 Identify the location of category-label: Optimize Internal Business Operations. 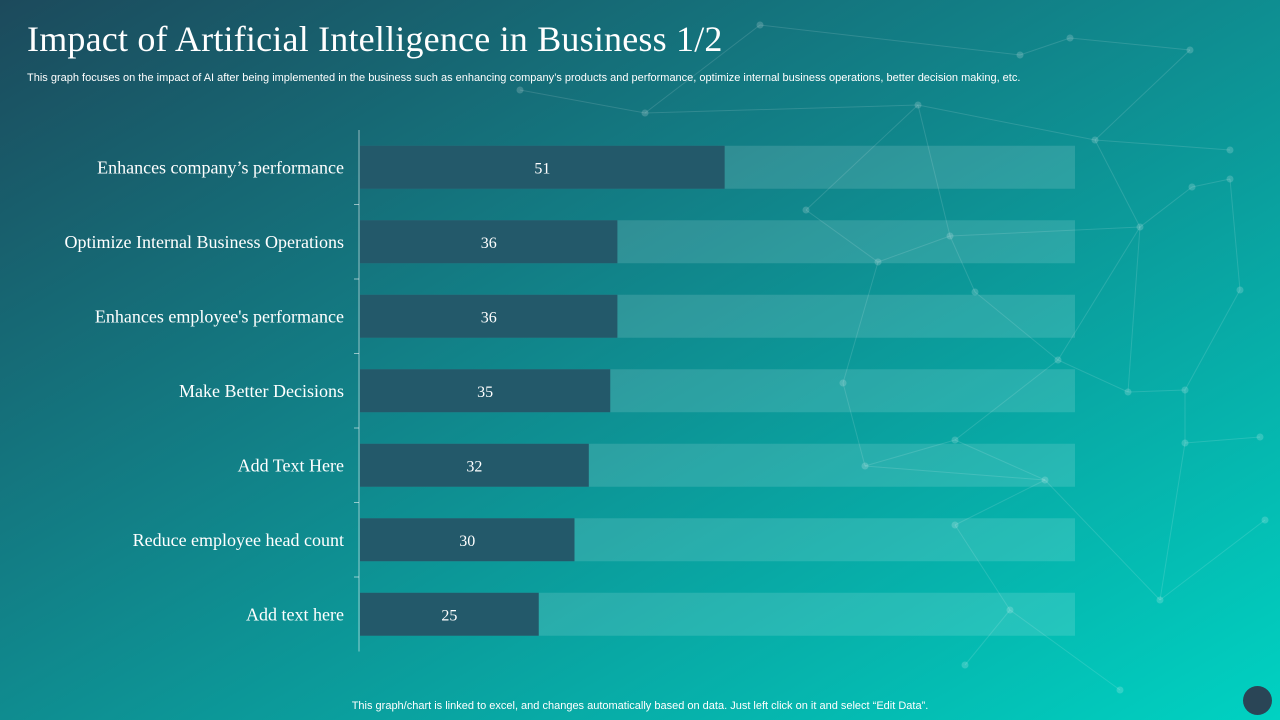
(204, 242).